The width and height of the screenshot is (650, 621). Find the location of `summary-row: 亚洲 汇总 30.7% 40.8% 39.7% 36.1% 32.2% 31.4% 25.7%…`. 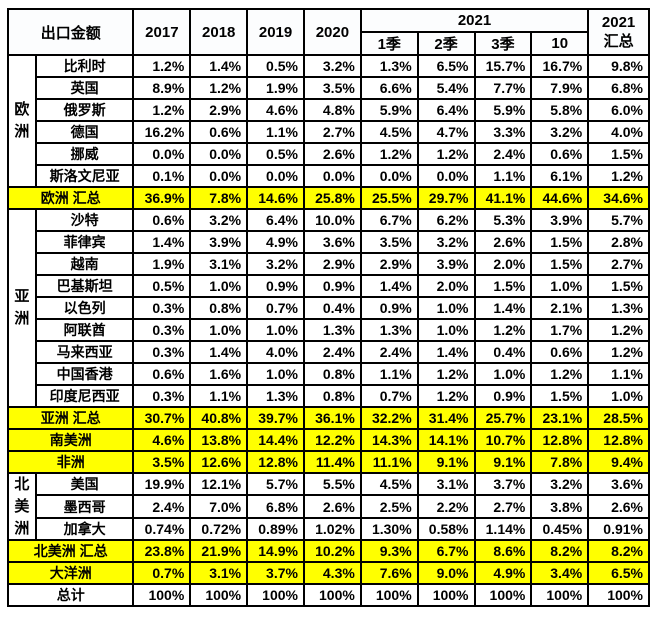

summary-row: 亚洲 汇总 30.7% 40.8% 39.7% 36.1% 32.2% 31.4% 25.7%… is located at coordinates (328, 418).